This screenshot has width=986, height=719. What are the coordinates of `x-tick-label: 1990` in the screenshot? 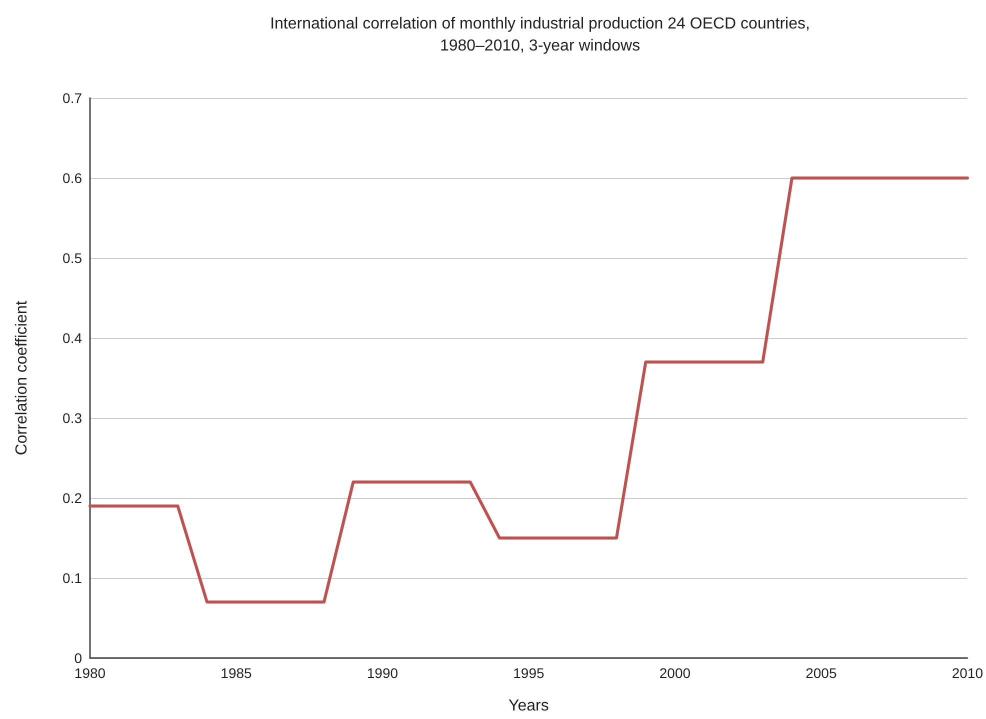 It's located at (382, 673).